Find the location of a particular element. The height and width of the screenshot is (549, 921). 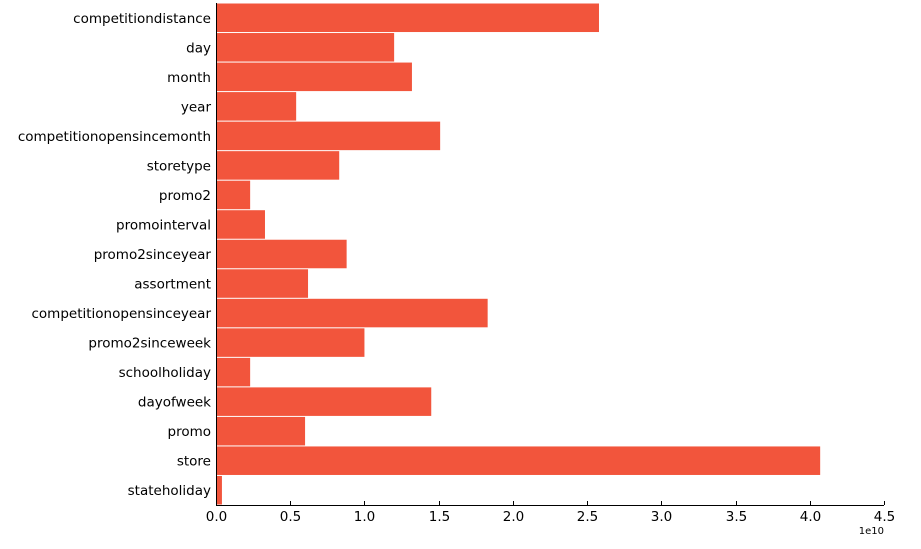

bar-storetype is located at coordinates (278, 165).